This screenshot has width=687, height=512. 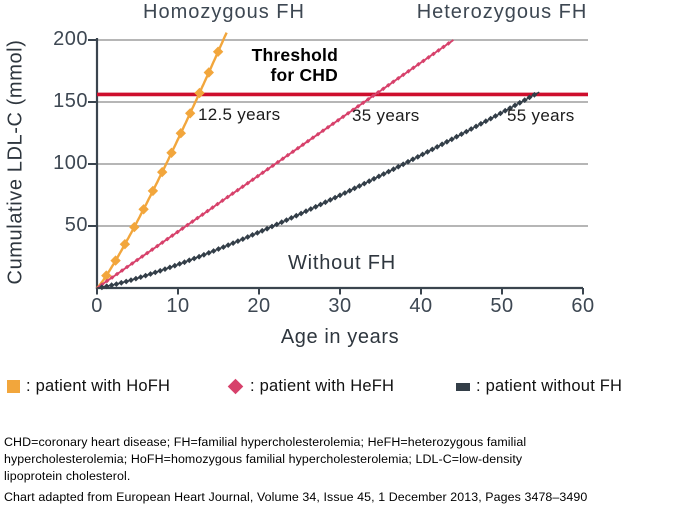 I want to click on legend-label-nofh: : patient without FH, so click(x=549, y=386).